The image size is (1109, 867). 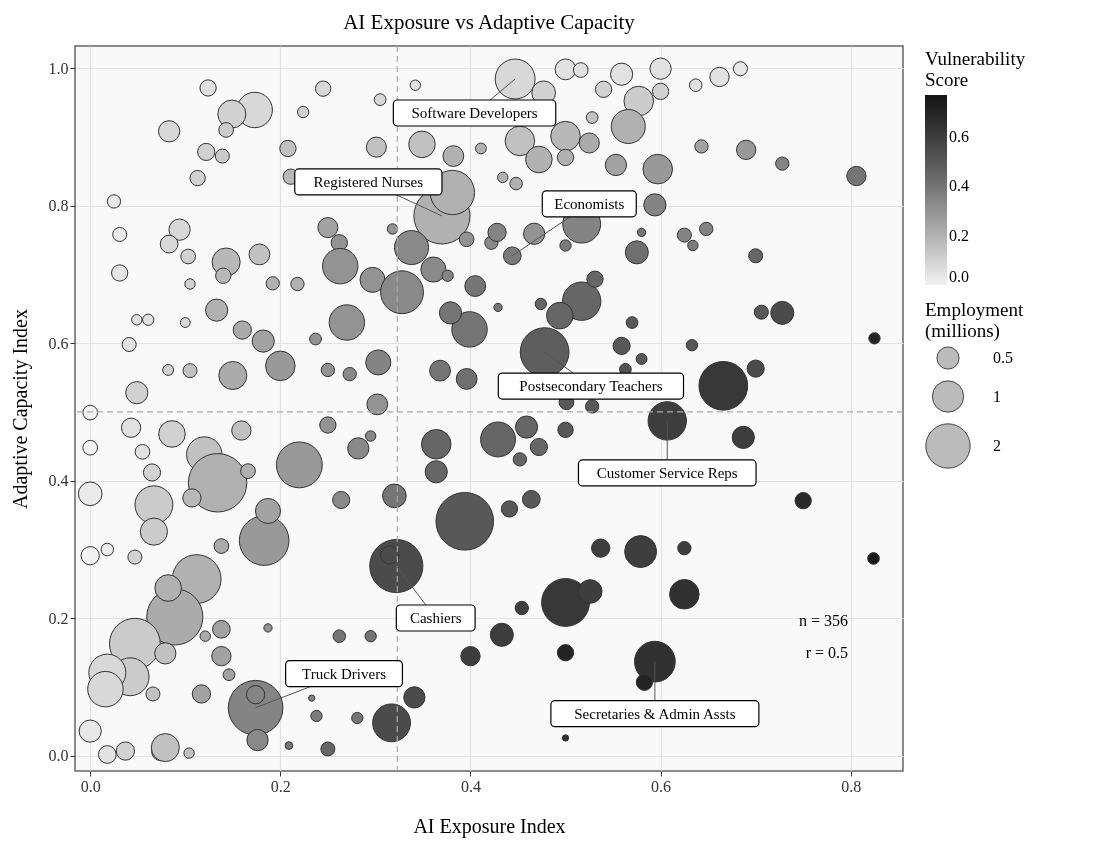 What do you see at coordinates (667, 472) in the screenshot?
I see `annotation: Customer Service Reps` at bounding box center [667, 472].